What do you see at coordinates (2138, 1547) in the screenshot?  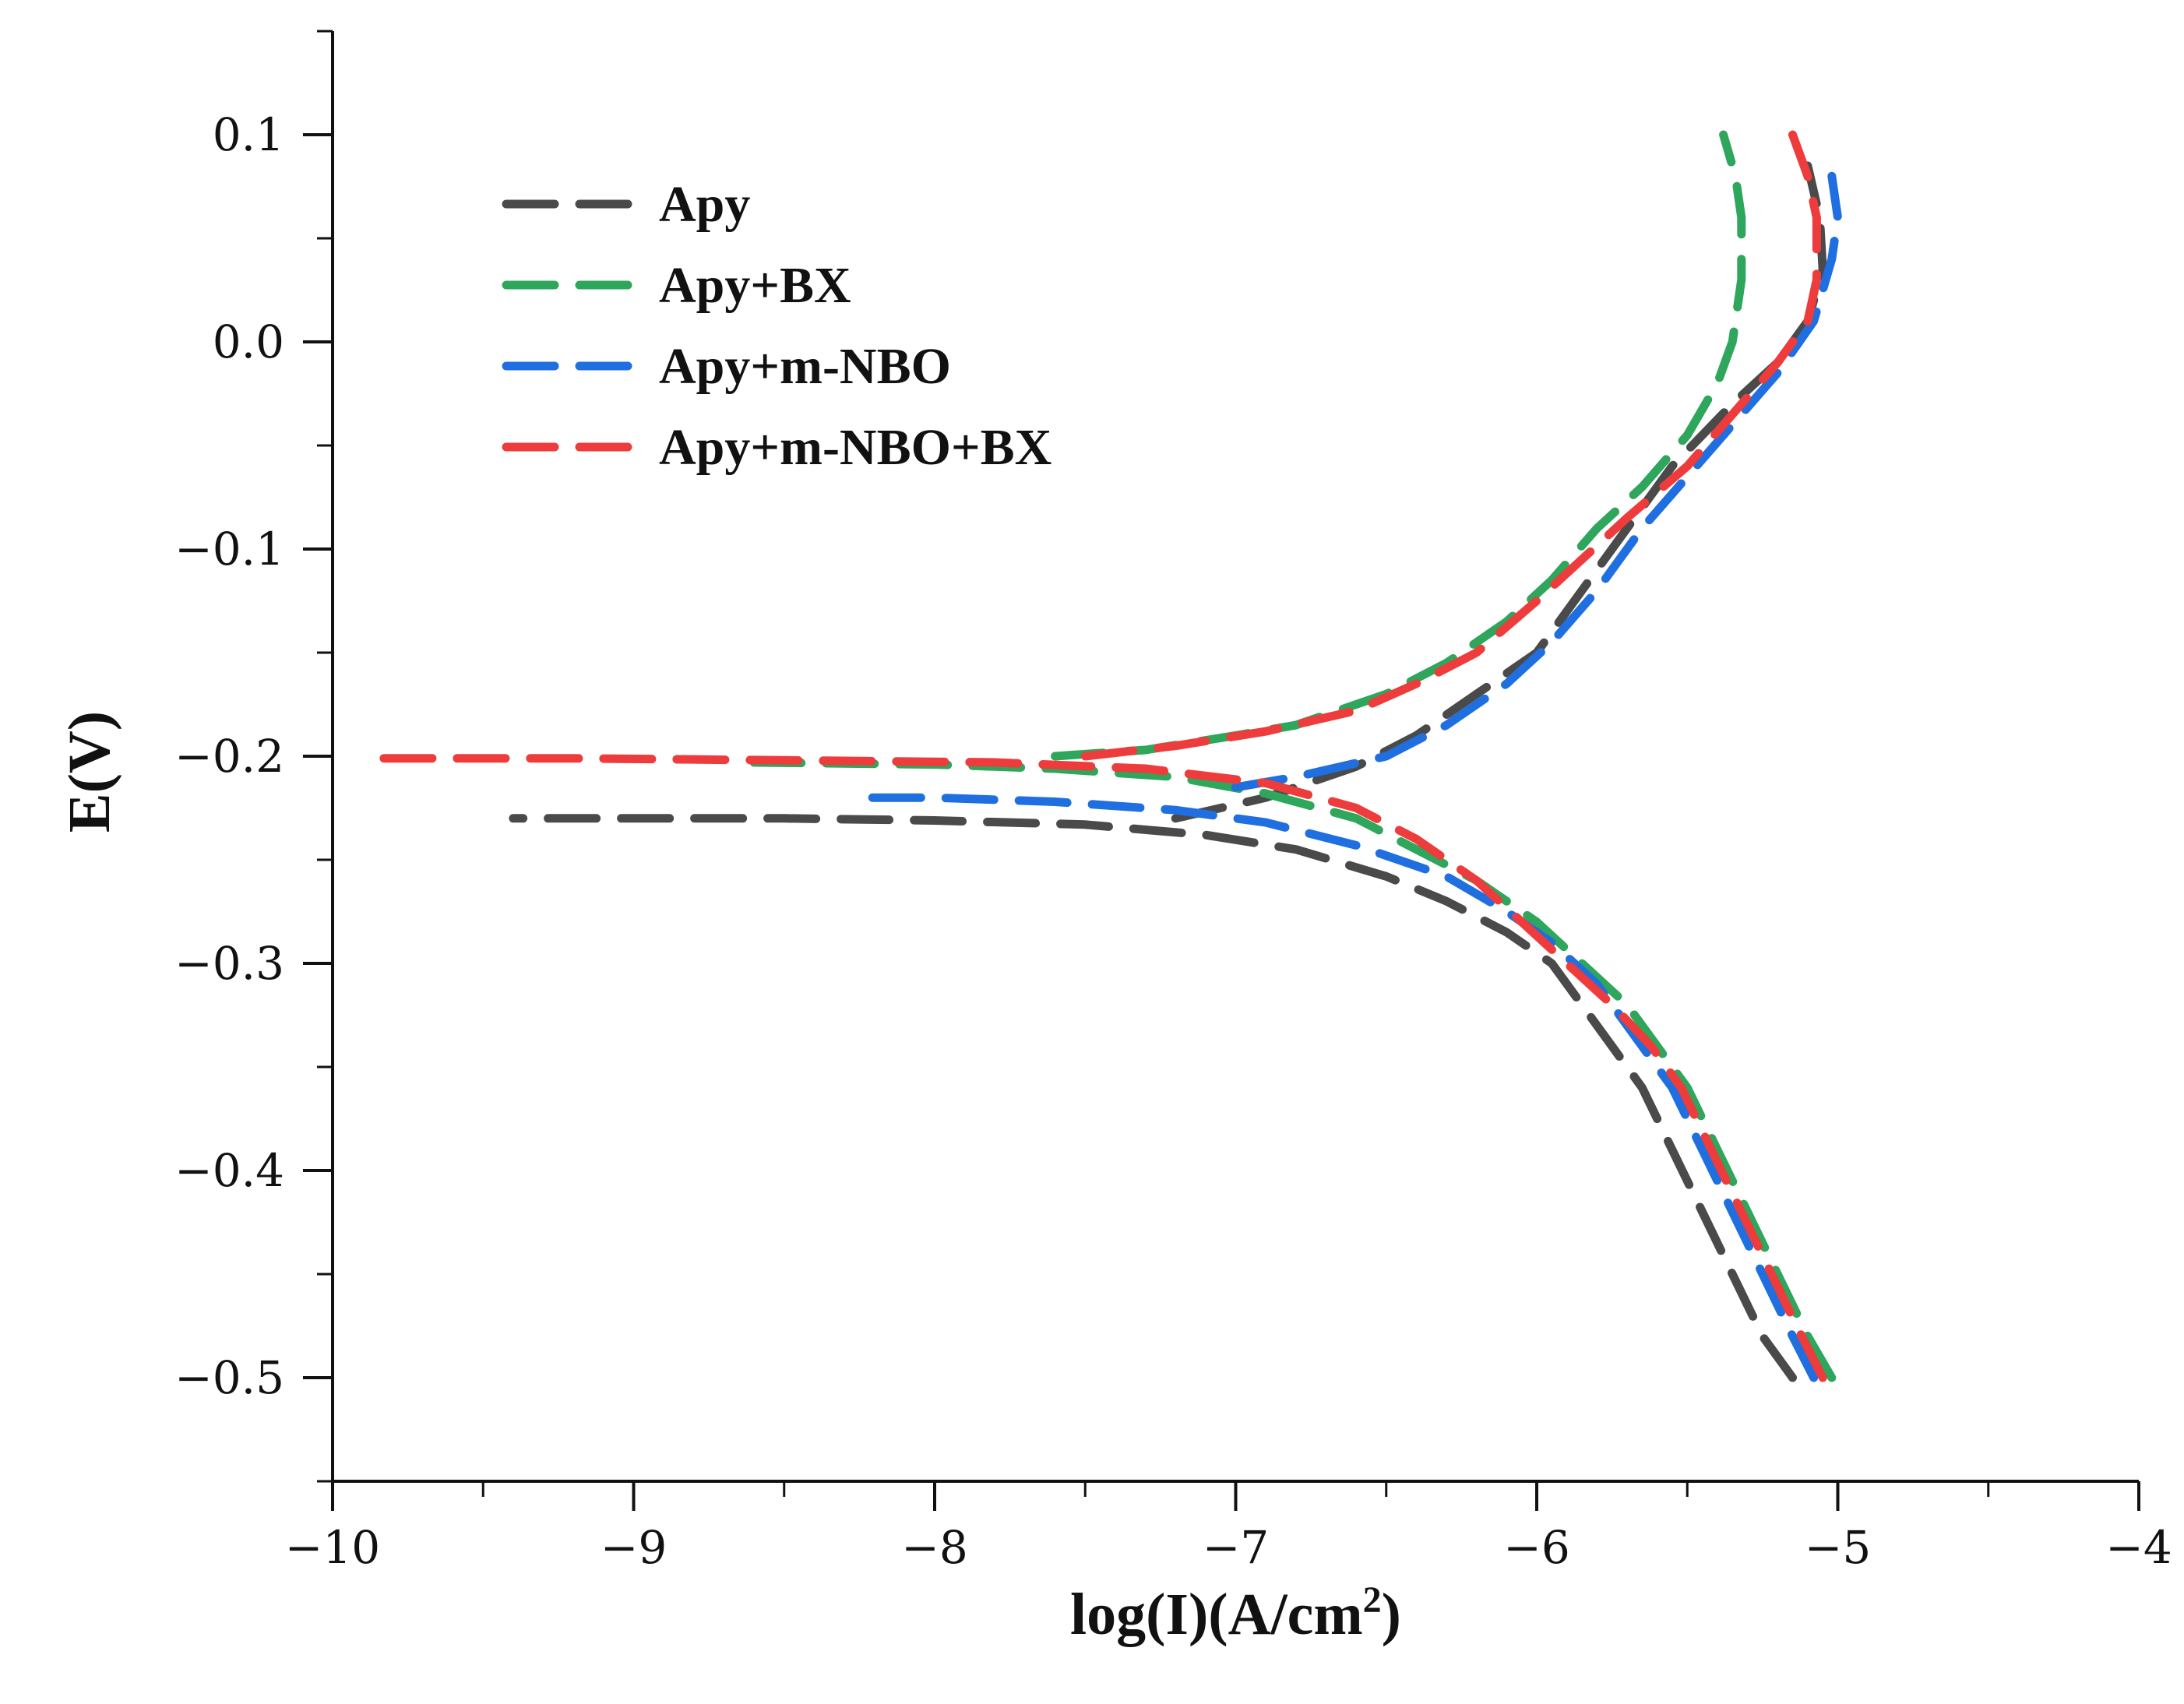 I see `x-tick-label: −4` at bounding box center [2138, 1547].